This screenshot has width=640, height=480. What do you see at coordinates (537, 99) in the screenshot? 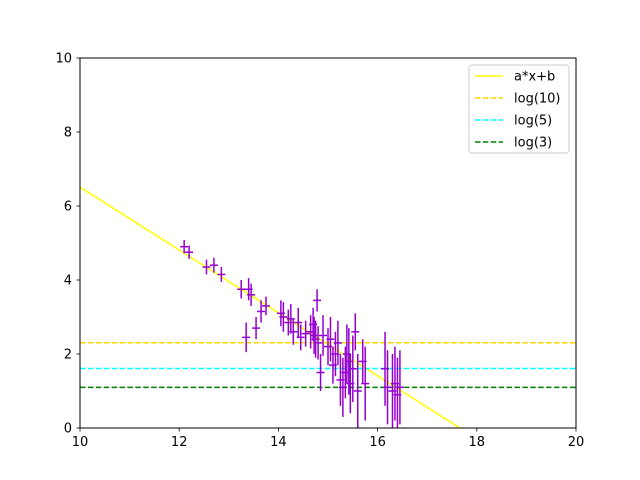
I see `legend-label: log(10)` at bounding box center [537, 99].